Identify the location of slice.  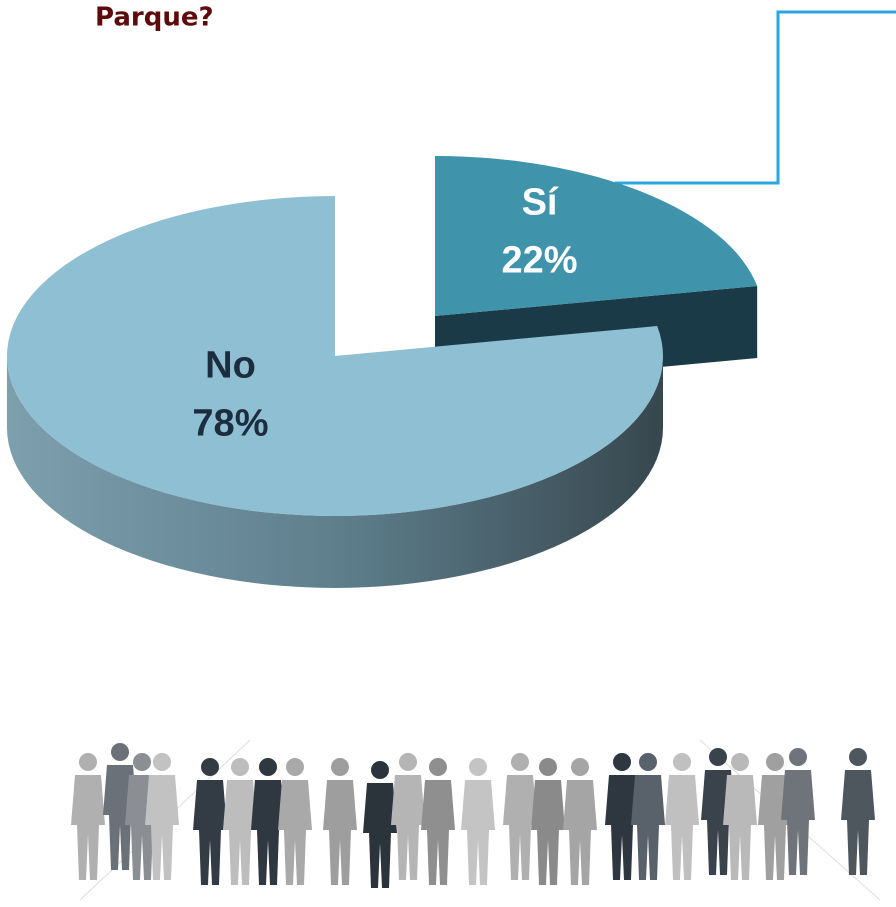
(596, 236).